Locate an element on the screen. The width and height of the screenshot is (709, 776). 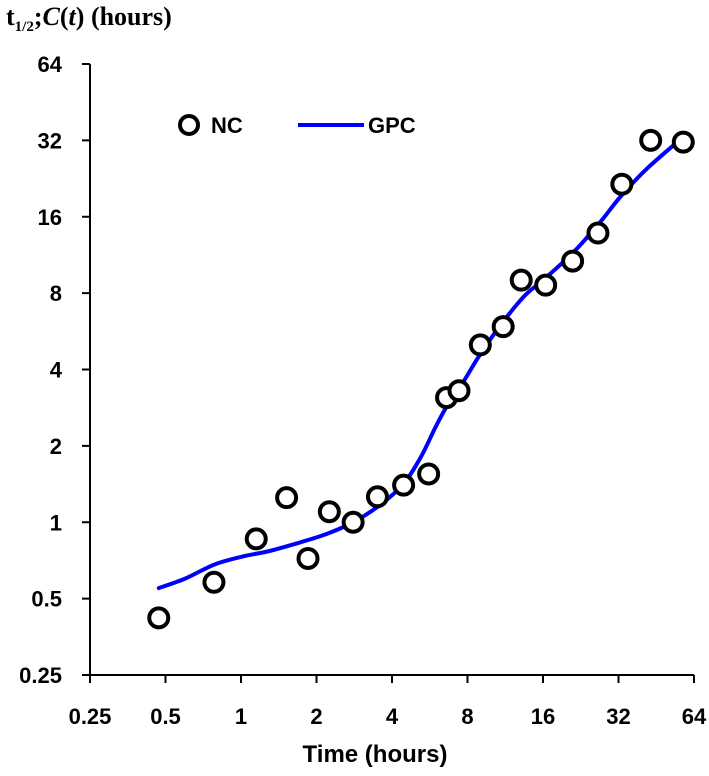
y-title-subscript: 1/2 is located at coordinates (24, 27).